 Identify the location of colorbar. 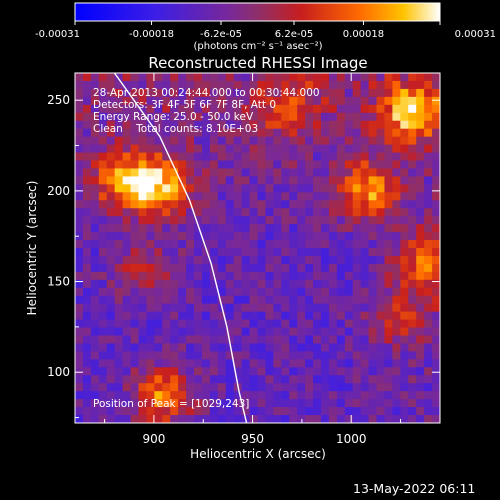
(257, 12).